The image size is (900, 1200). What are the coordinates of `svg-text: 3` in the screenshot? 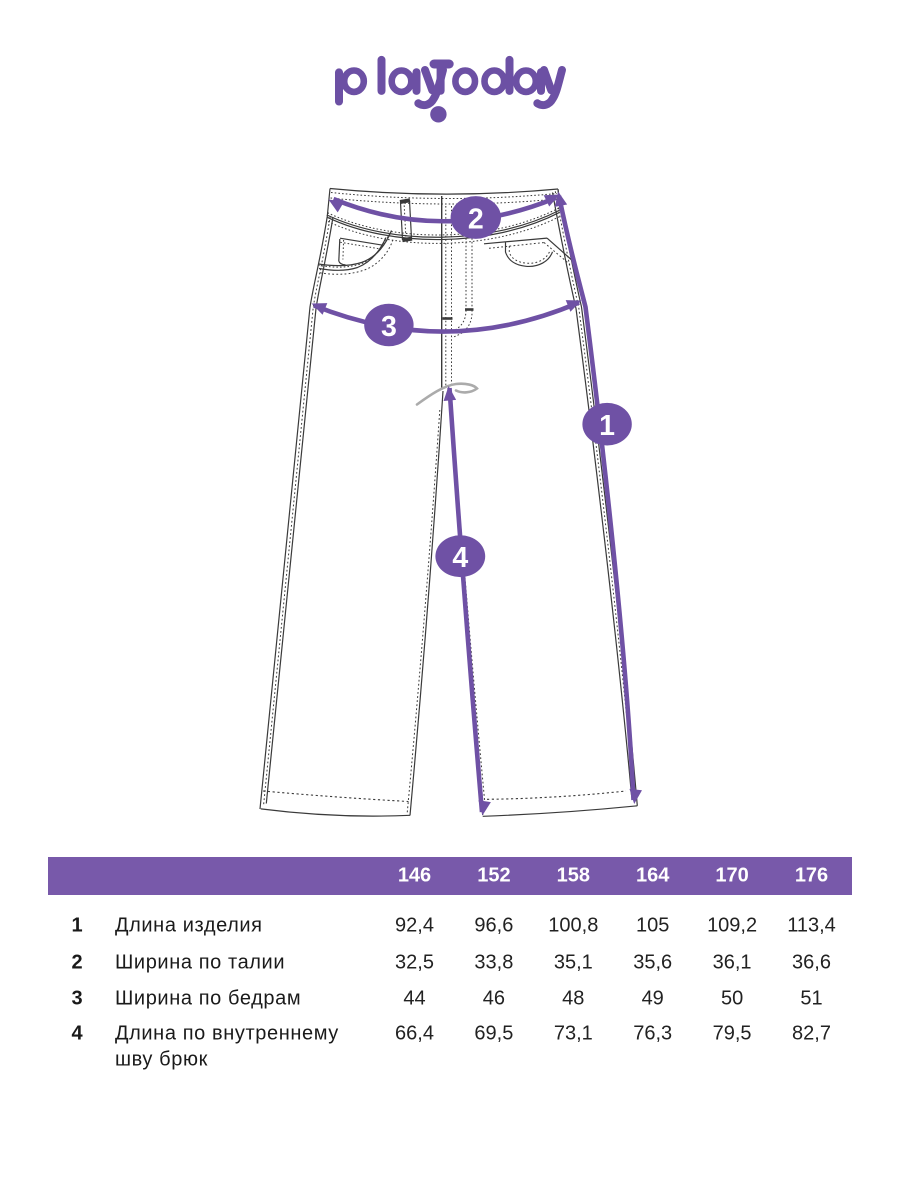 It's located at (389, 327).